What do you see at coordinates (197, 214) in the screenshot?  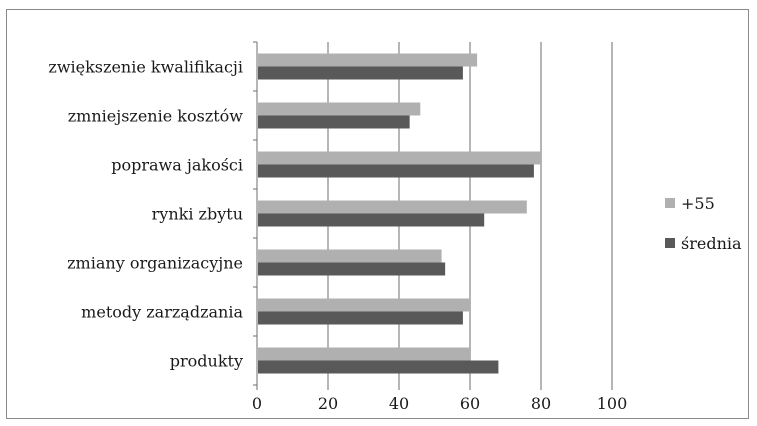 I see `category-label: rynki zbytu` at bounding box center [197, 214].